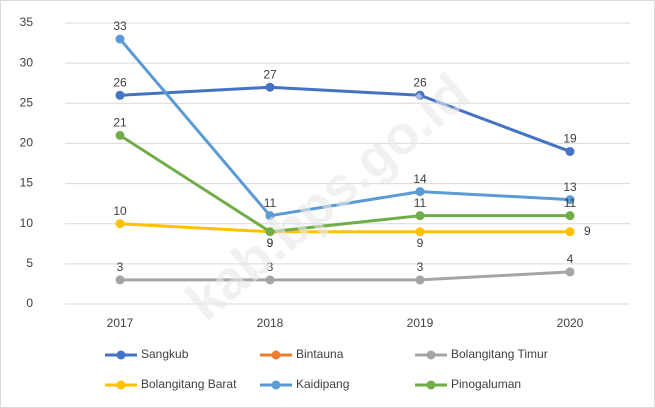  Describe the element at coordinates (570, 323) in the screenshot. I see `x-tick-label: 2020` at that location.